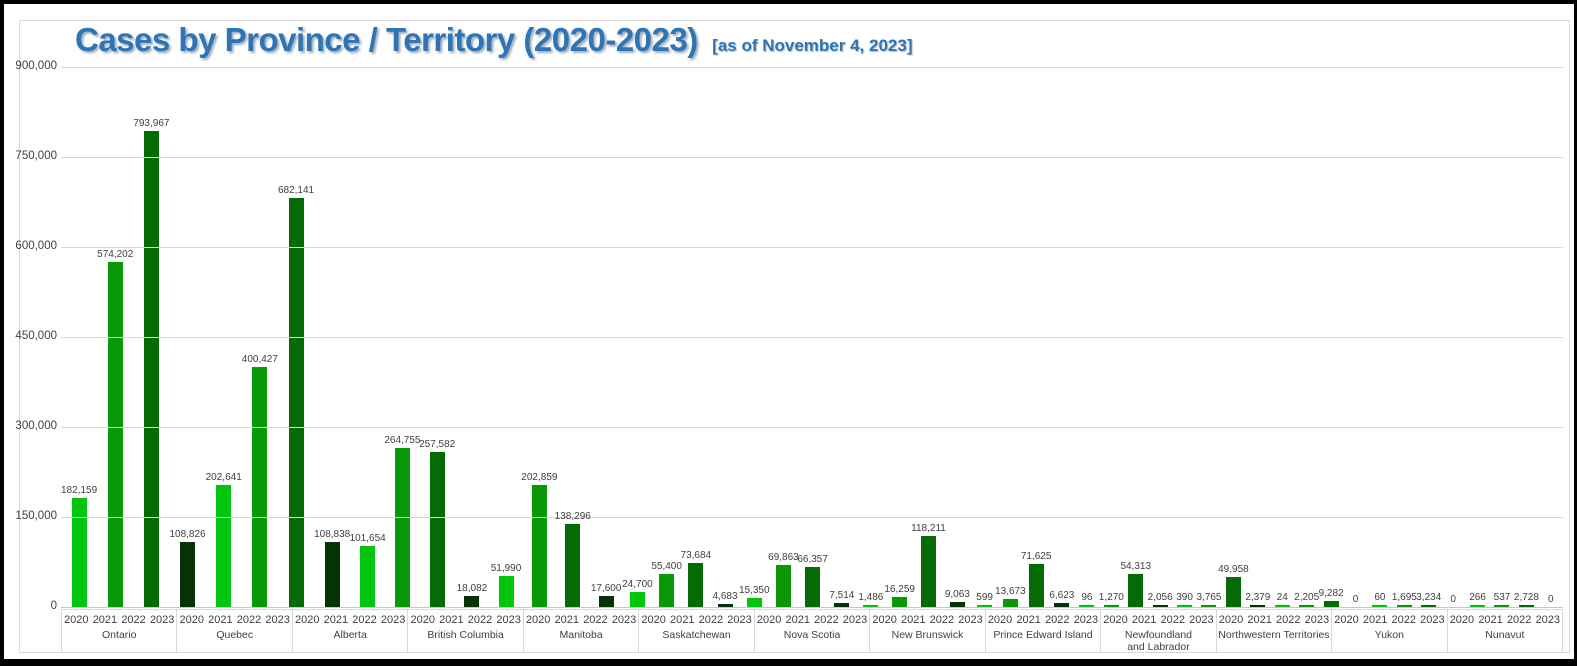 The width and height of the screenshot is (1577, 666). I want to click on x-axis-group: 2020 2021 2022 2023 British Columbia, so click(466, 631).